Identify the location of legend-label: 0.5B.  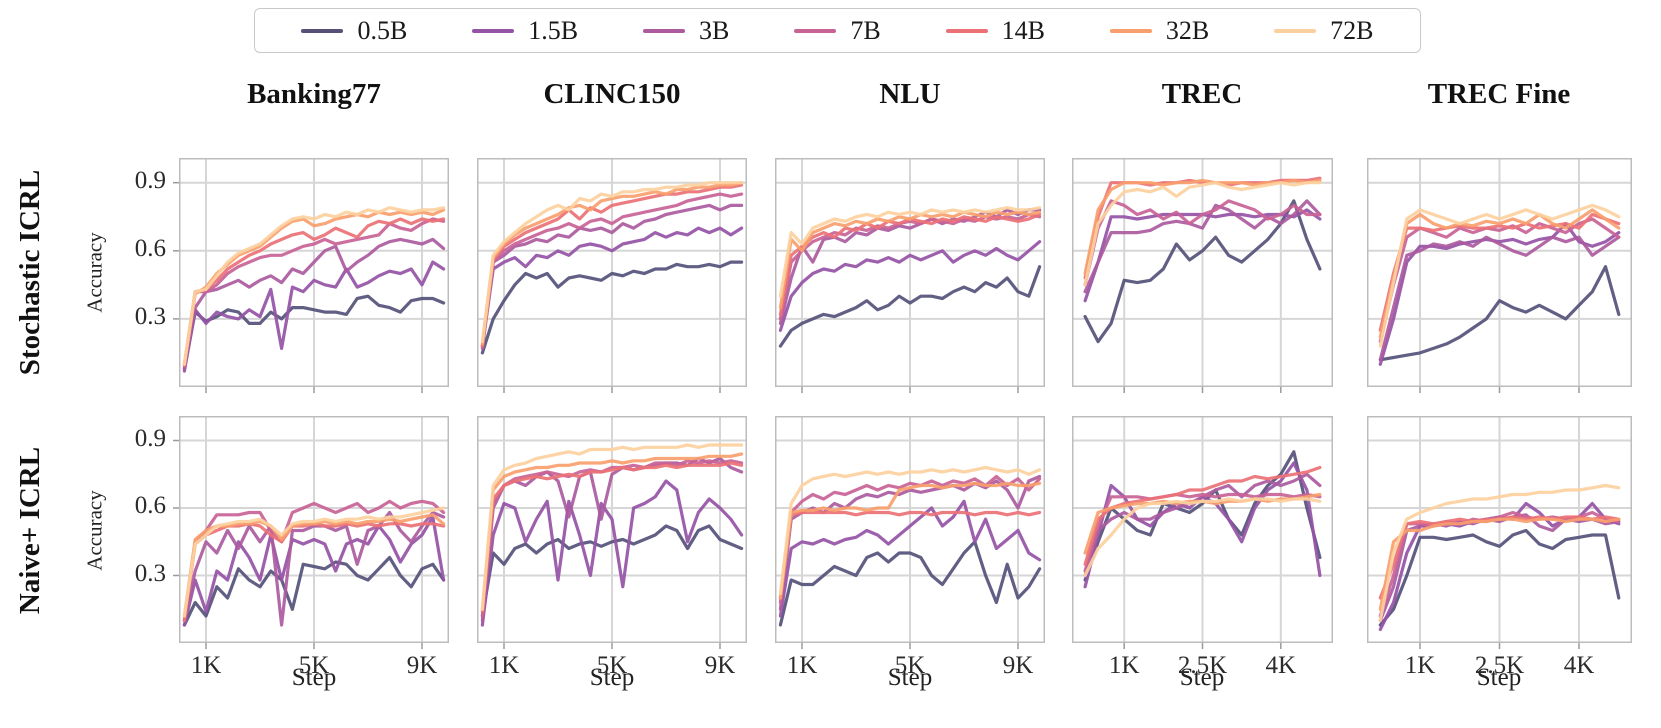
(382, 30).